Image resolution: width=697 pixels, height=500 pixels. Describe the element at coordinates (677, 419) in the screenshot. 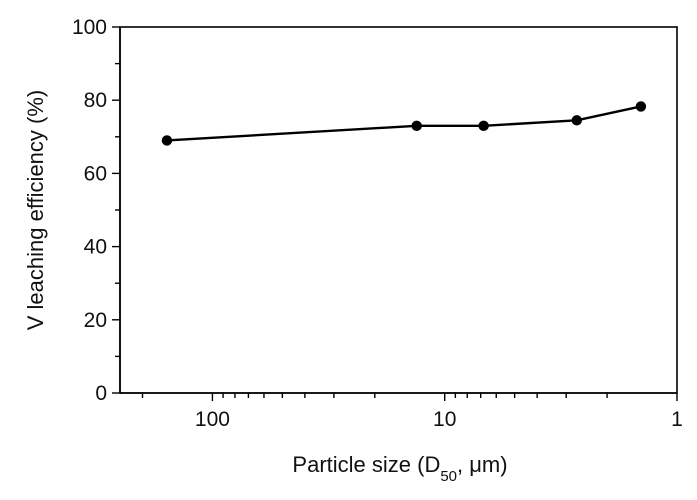

I see `x-tick-label: 1` at that location.